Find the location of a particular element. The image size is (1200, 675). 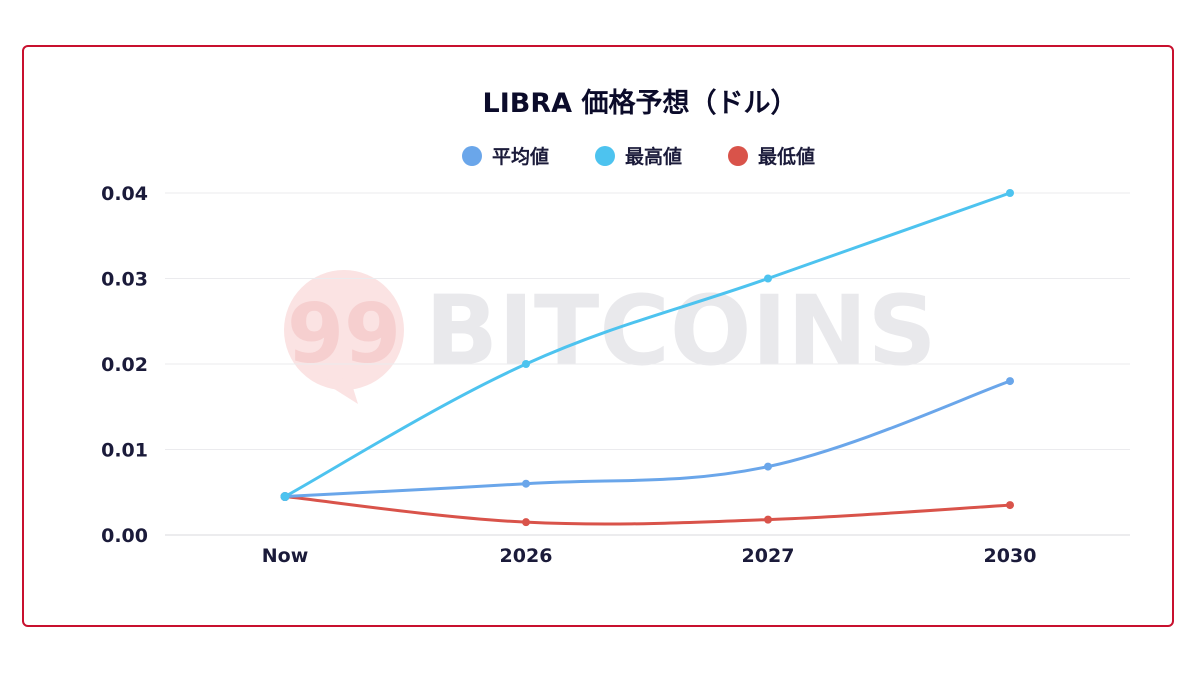

legend-label: 最高値 is located at coordinates (653, 156).